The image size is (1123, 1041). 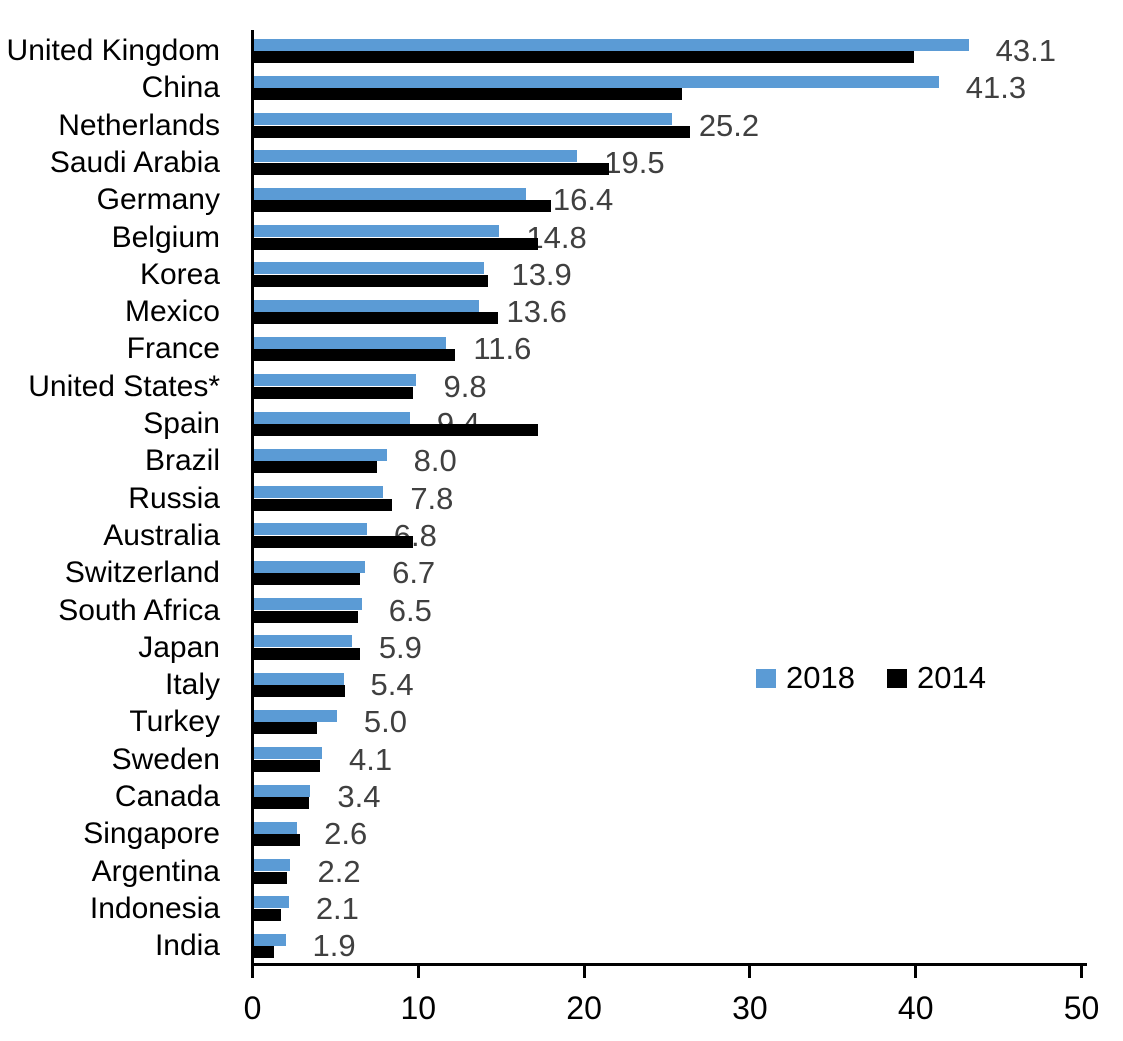 I want to click on value-label: 19.5, so click(x=634, y=162).